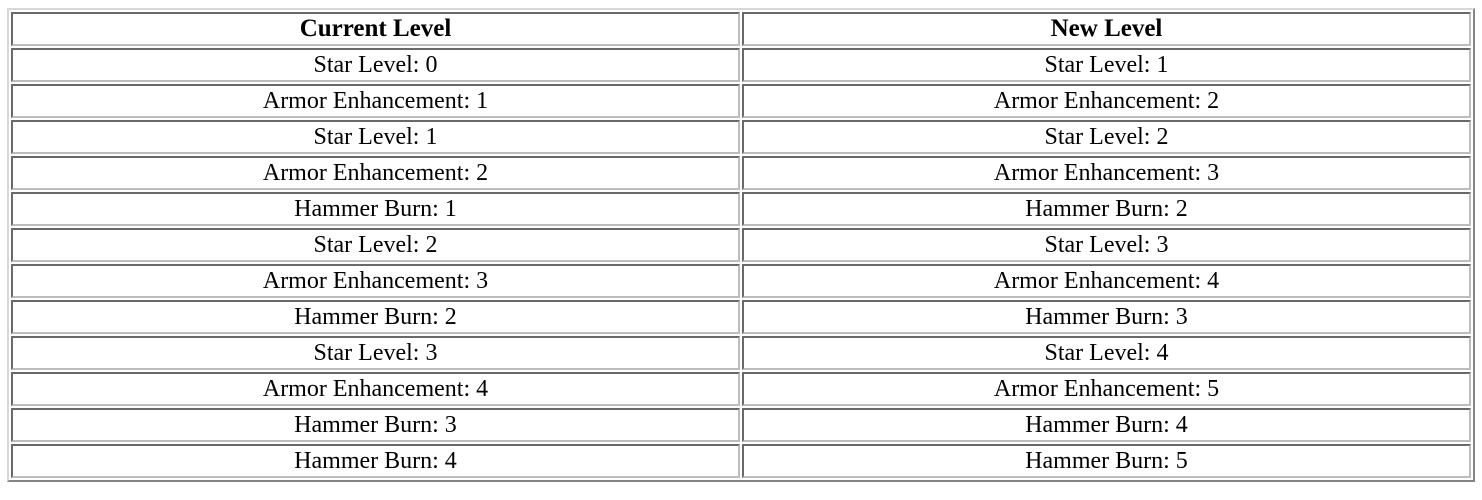 This screenshot has width=1482, height=500. Describe the element at coordinates (375, 281) in the screenshot. I see `cell-current-level: Armor Enhancement: 3` at that location.